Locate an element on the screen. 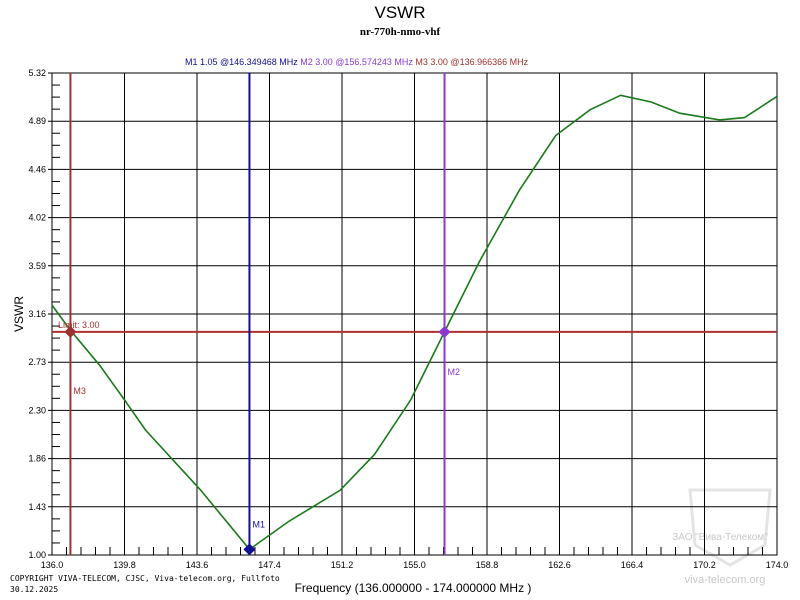  chart-title: VSWR is located at coordinates (400, 12).